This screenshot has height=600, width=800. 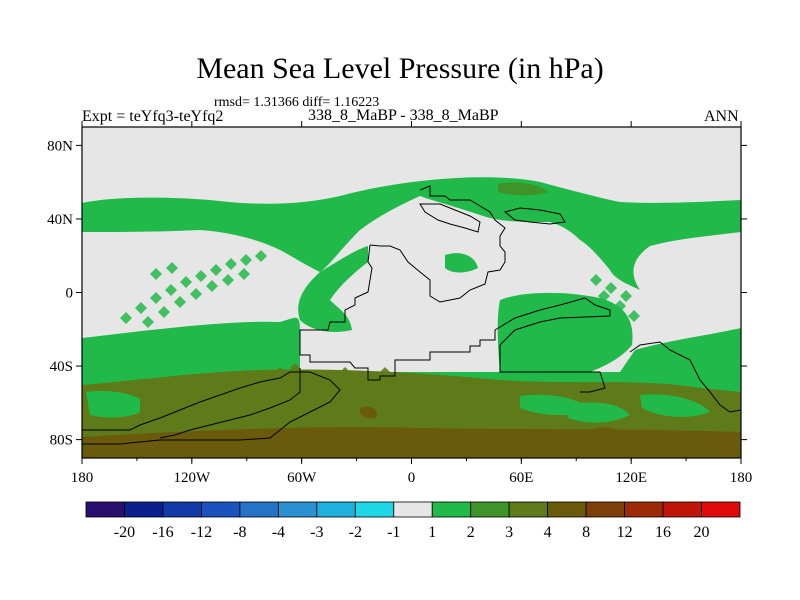 What do you see at coordinates (70, 294) in the screenshot?
I see `y-tick-label: 0` at bounding box center [70, 294].